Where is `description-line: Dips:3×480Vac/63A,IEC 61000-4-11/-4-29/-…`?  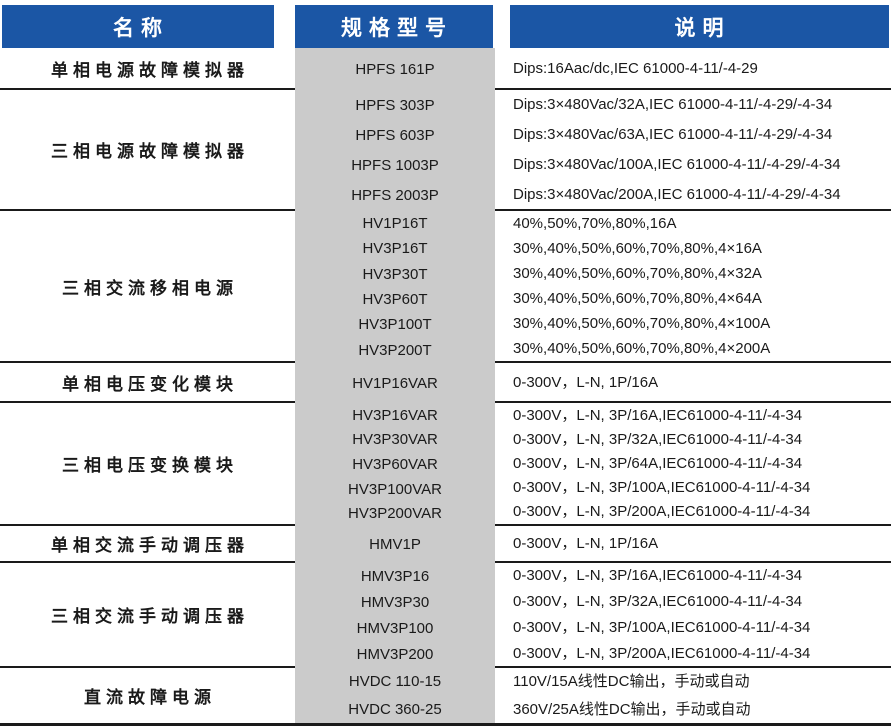
description-line: Dips:3×480Vac/63A,IEC 61000-4-11/-4-29/-… is located at coordinates (673, 135).